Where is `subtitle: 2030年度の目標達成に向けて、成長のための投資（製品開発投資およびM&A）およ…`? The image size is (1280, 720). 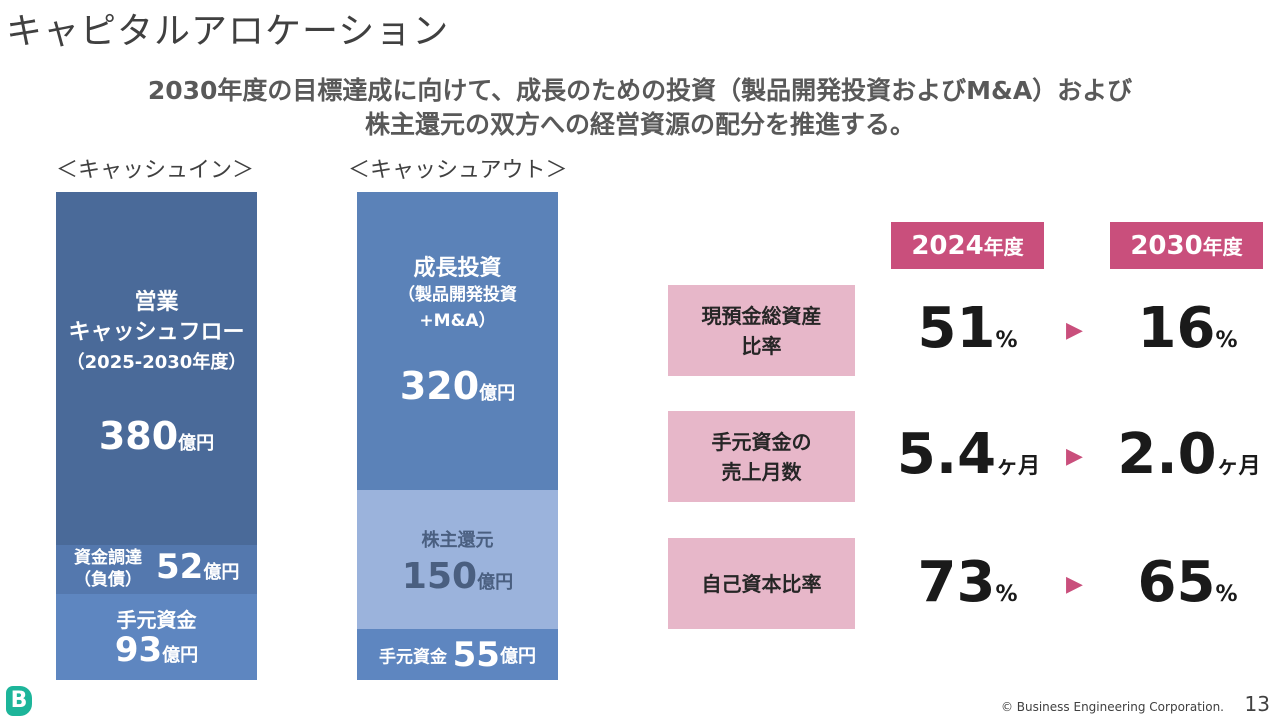 subtitle: 2030年度の目標達成に向けて、成長のための投資（製品開発投資およびM&A）およ… is located at coordinates (640, 108).